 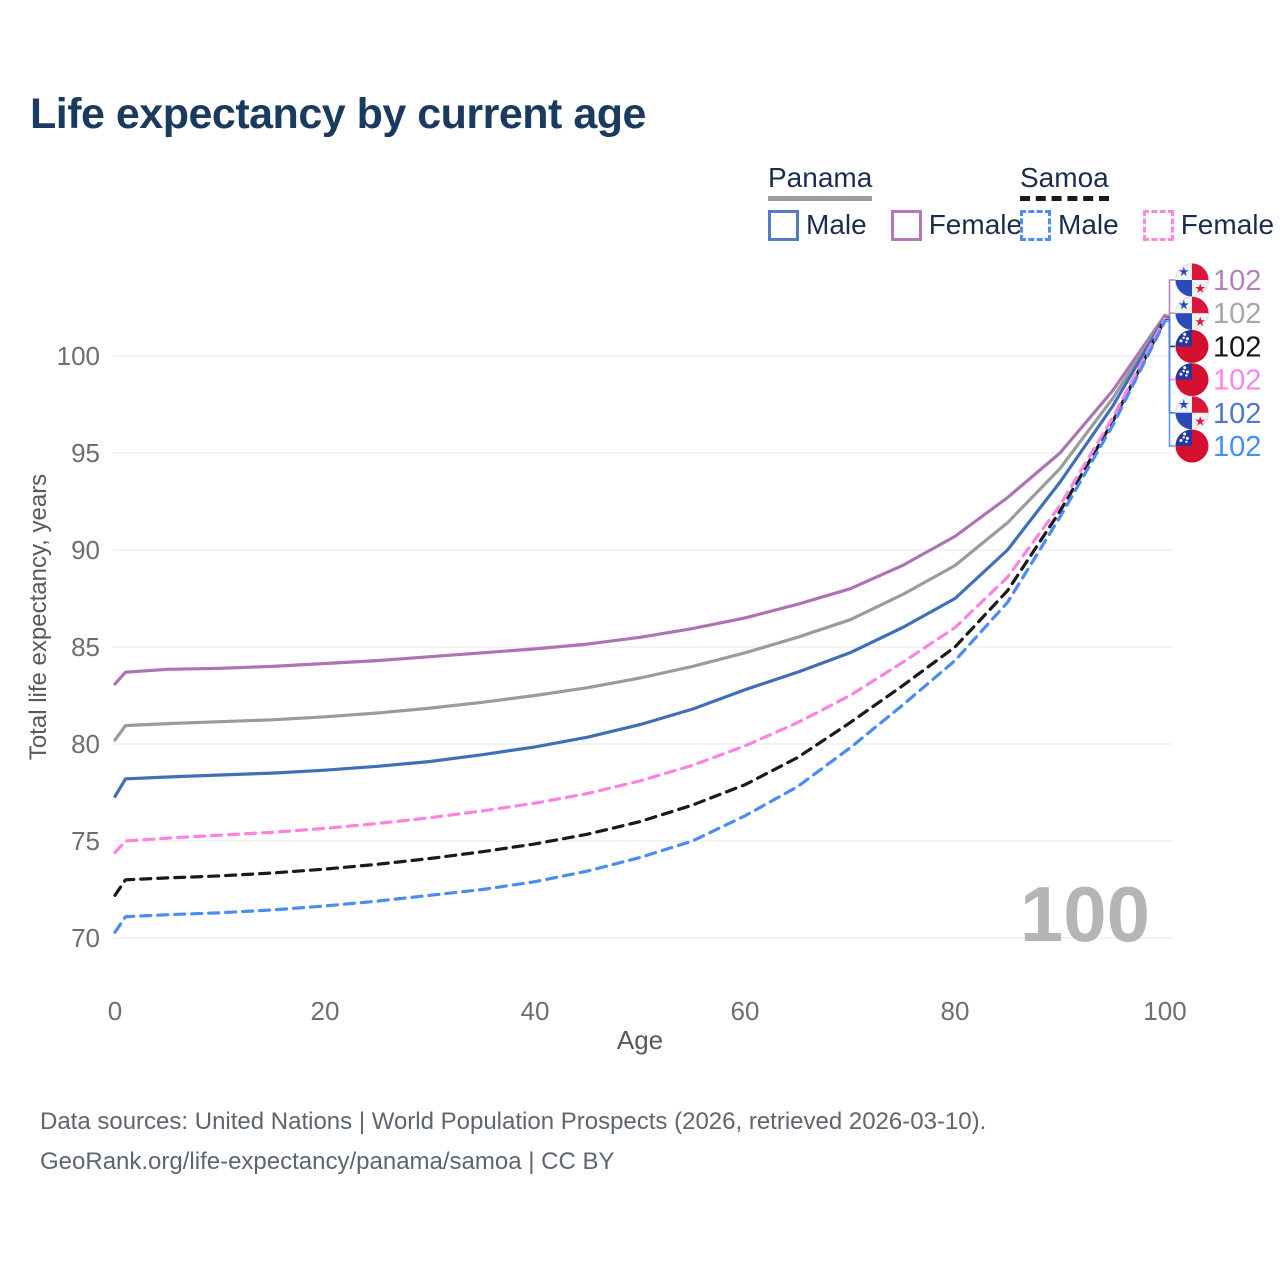 I want to click on end-value-samoa-male: 102, so click(x=1237, y=447).